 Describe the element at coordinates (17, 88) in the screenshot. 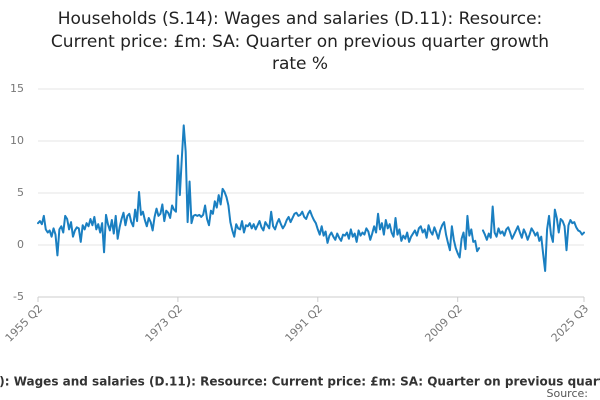

I see `y-tick-label: 15` at that location.